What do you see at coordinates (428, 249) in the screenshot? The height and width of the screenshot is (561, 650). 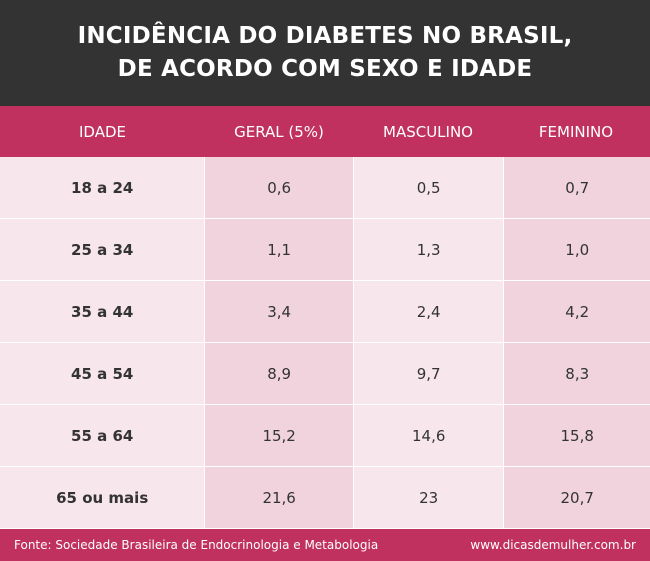 I see `masculino-cell: 1,3` at bounding box center [428, 249].